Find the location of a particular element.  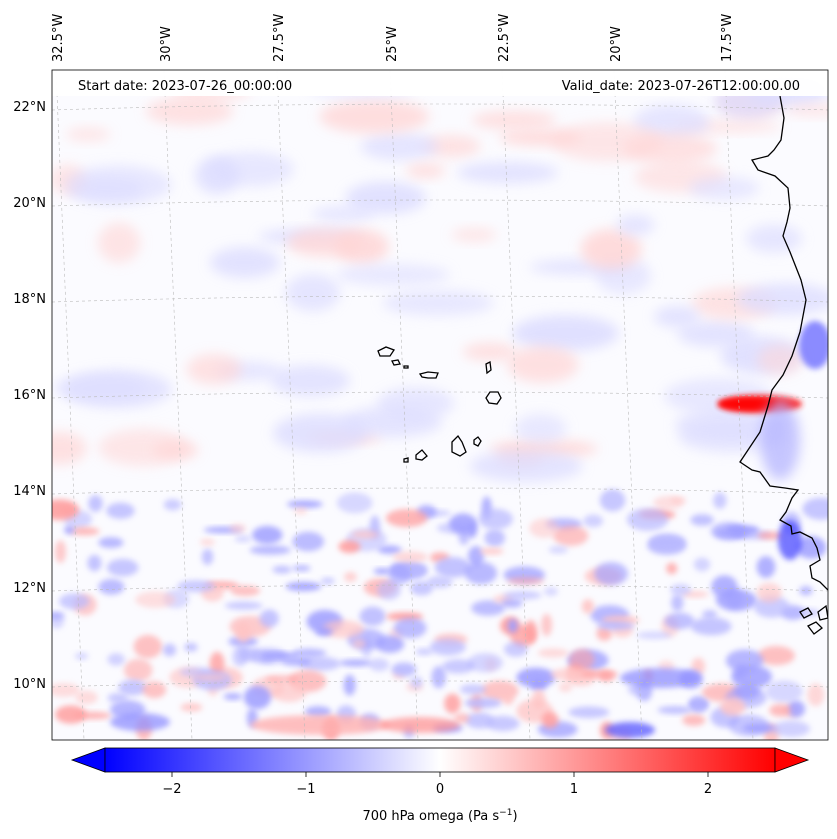

colorbar-body is located at coordinates (440, 760).